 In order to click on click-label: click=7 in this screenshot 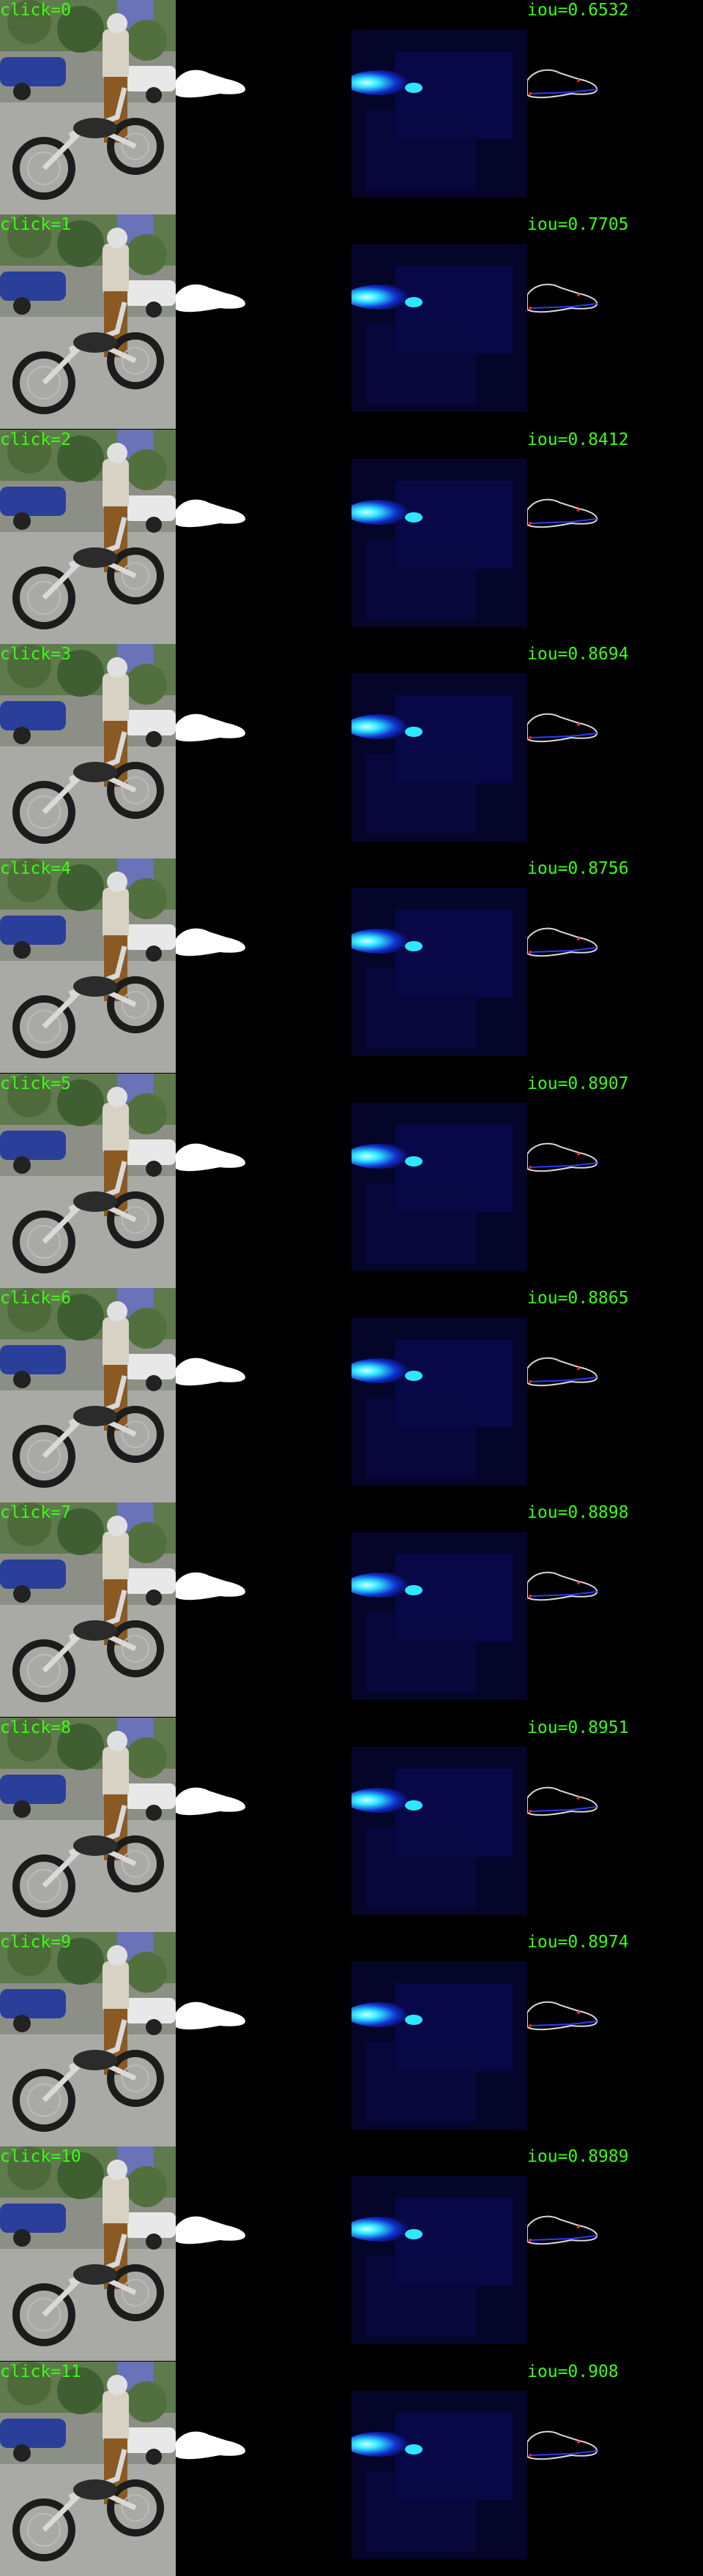, I will do `click(35, 1513)`.